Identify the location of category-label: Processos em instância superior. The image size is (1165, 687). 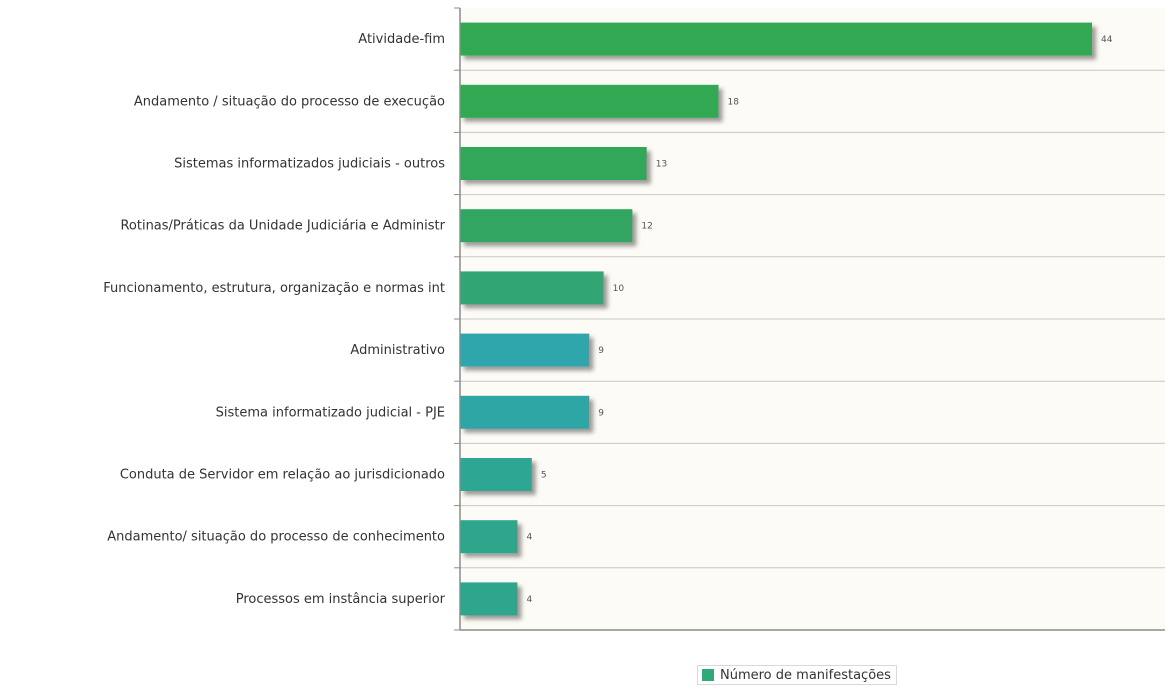
(341, 599).